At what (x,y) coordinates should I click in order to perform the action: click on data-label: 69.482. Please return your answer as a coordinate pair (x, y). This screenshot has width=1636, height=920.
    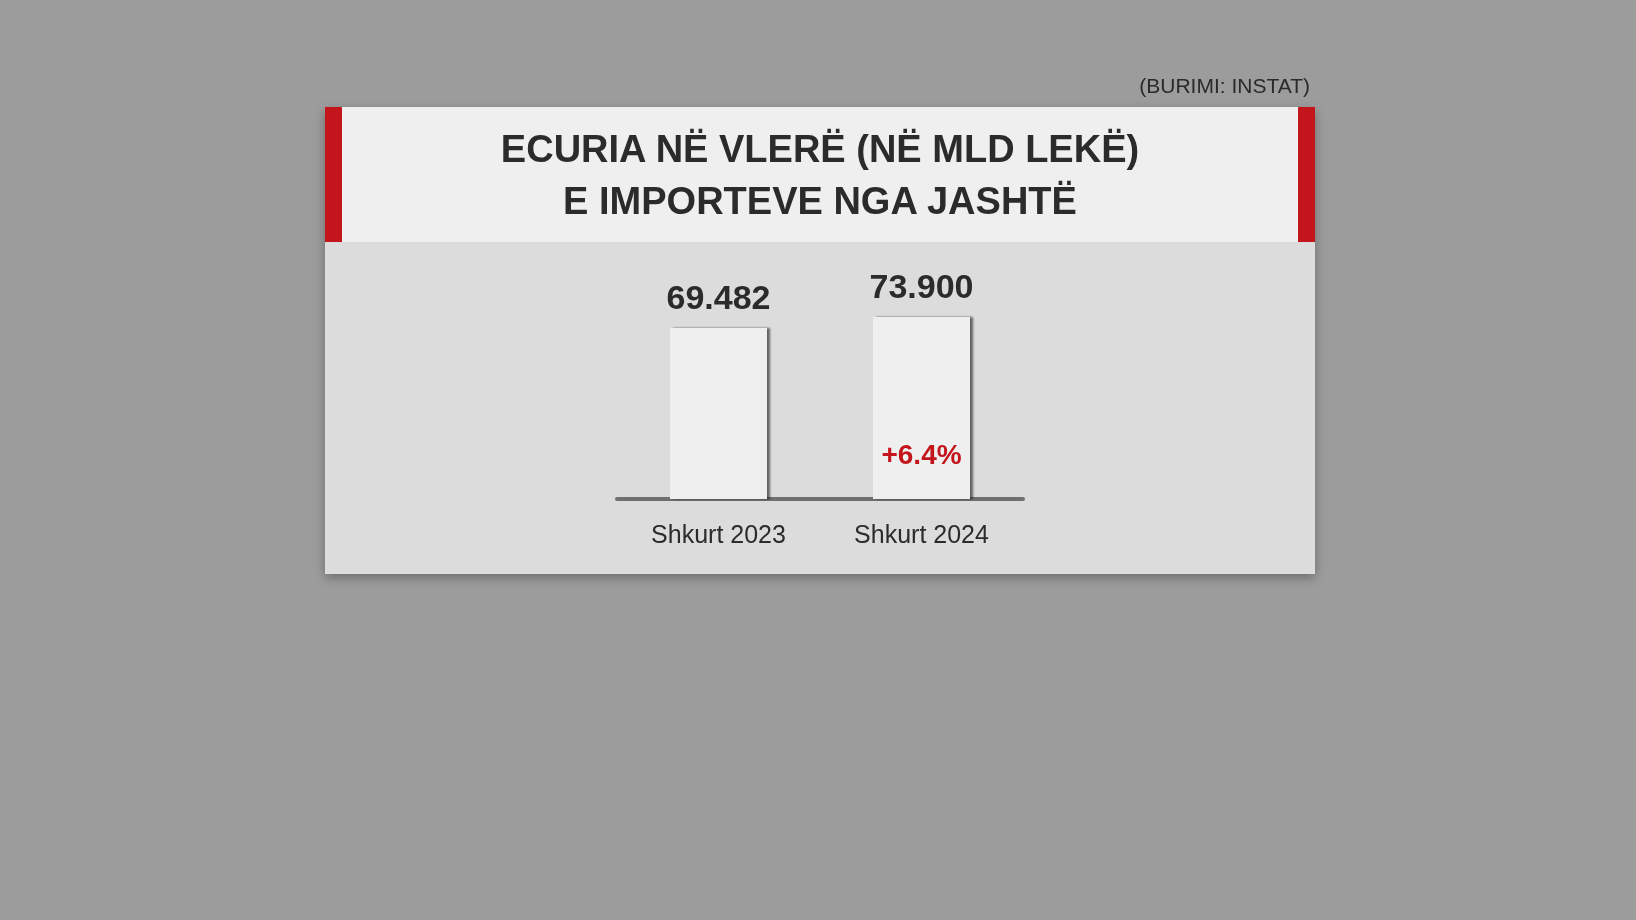
    Looking at the image, I should click on (718, 296).